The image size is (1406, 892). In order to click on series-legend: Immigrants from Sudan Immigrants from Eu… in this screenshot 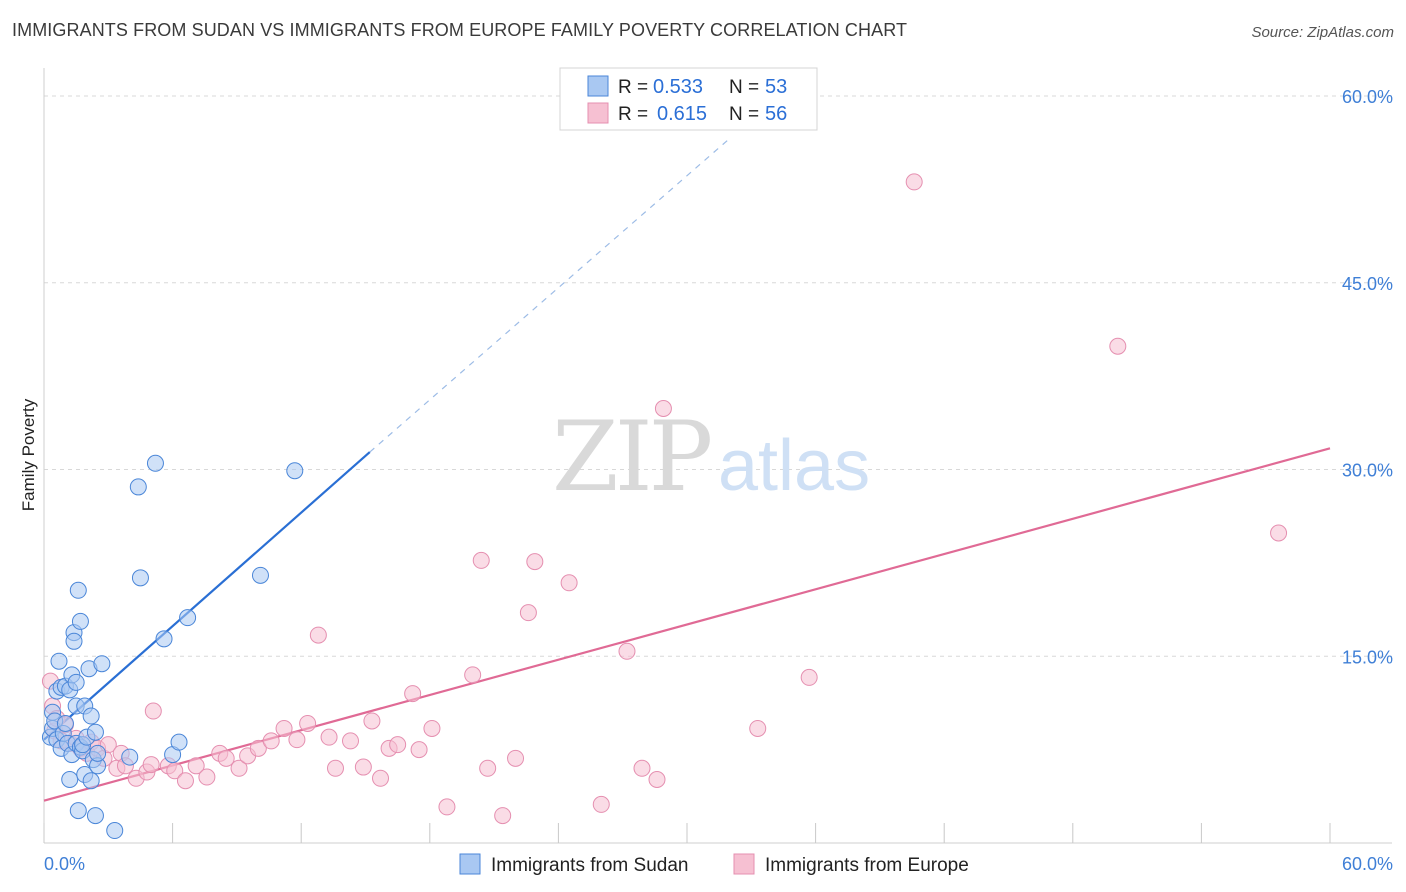, I will do `click(714, 864)`.